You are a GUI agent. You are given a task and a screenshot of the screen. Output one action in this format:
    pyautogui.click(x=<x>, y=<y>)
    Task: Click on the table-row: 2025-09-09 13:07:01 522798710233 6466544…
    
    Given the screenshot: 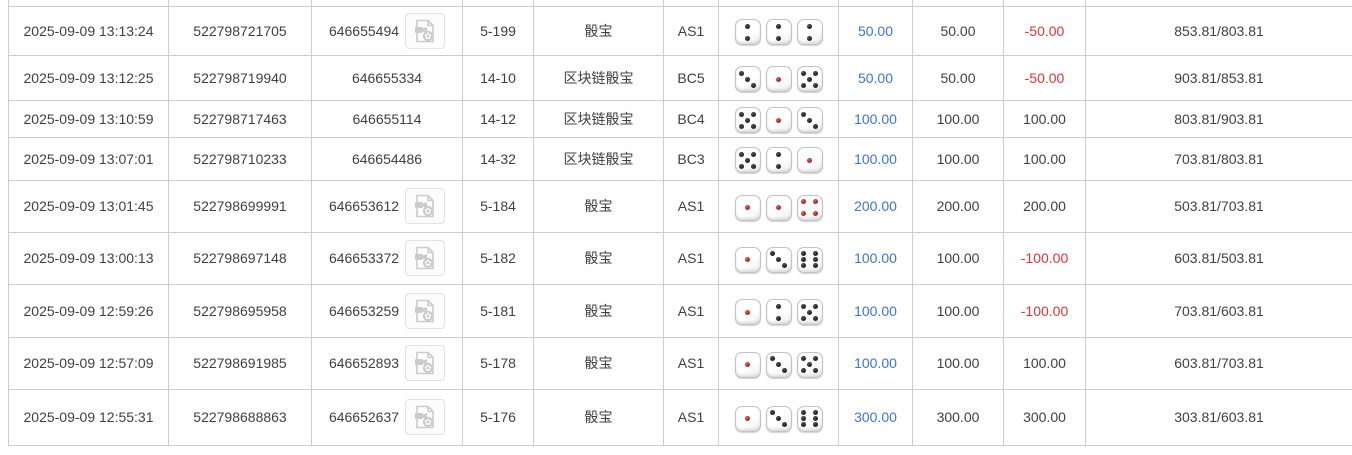 What is the action you would take?
    pyautogui.click(x=680, y=158)
    